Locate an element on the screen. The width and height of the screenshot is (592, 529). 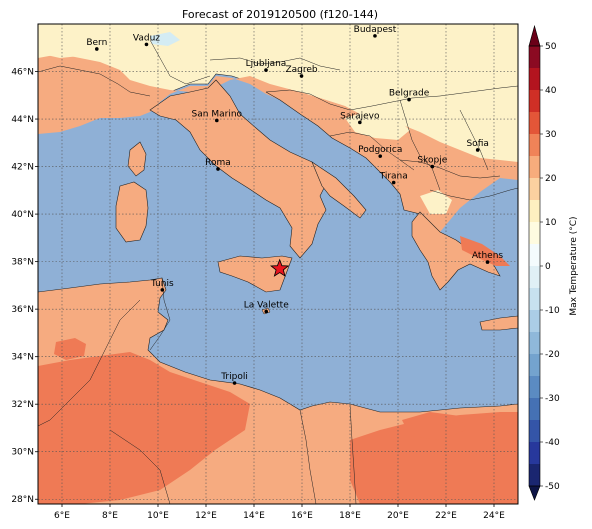
greece-mild-patch is located at coordinates (436, 202).